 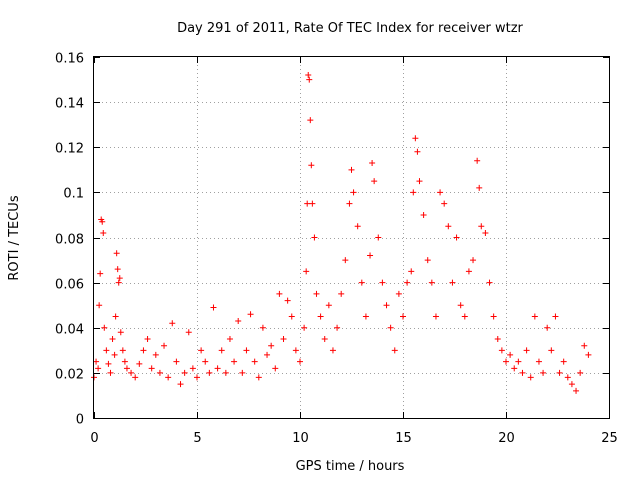 I want to click on x-axis-label: GPS time / hours, so click(x=350, y=466).